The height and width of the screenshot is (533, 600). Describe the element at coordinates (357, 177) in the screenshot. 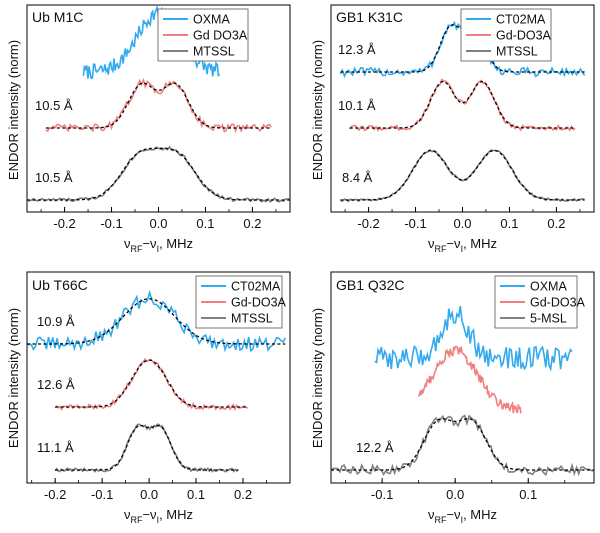

I see `distance-label: 8.4 Å` at that location.